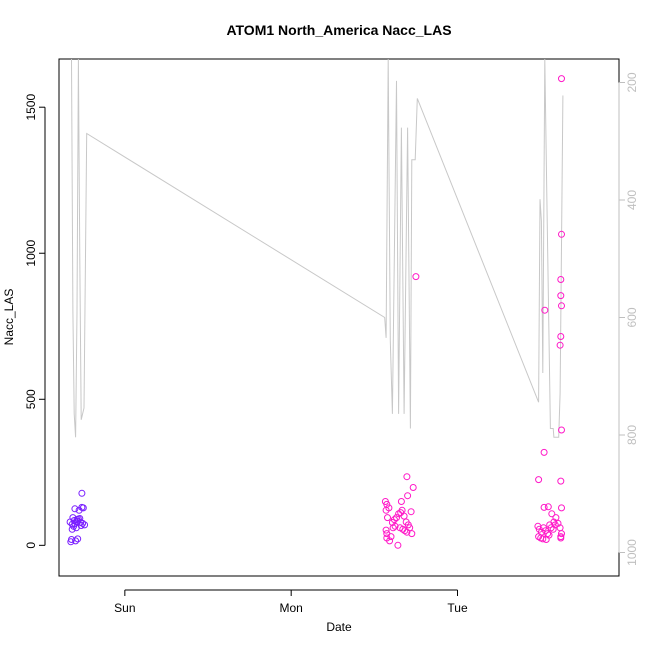 Image resolution: width=650 pixels, height=650 pixels. I want to click on y2-tick-label: 600, so click(632, 317).